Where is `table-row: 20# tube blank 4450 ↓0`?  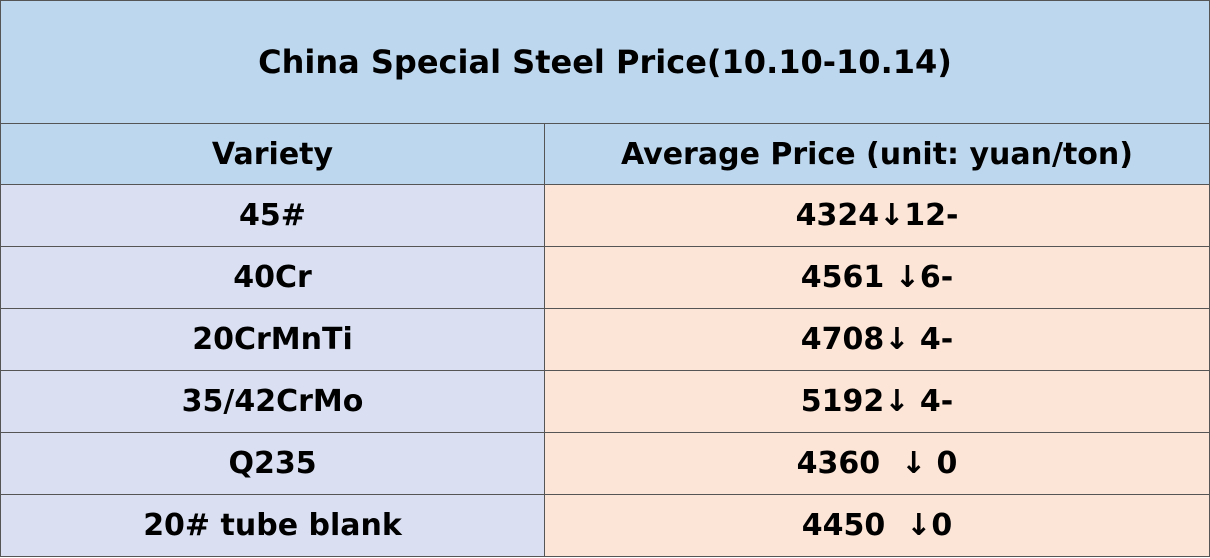
table-row: 20# tube blank 4450 ↓0 is located at coordinates (605, 525).